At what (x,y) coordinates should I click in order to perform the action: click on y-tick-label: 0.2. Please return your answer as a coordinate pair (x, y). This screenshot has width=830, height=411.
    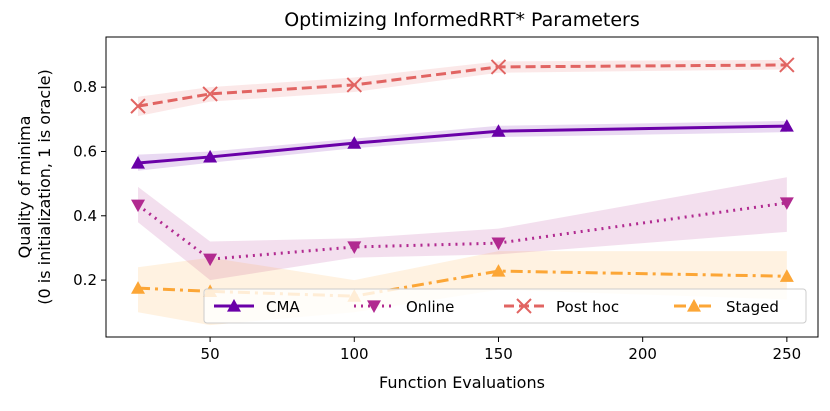
    Looking at the image, I should click on (85, 280).